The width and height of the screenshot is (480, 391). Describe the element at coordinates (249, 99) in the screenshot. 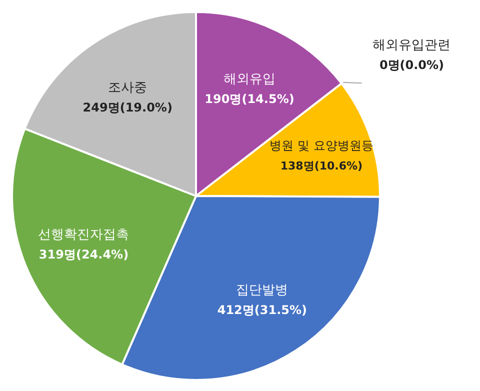

I see `data-label: 190명(14.5%)` at that location.